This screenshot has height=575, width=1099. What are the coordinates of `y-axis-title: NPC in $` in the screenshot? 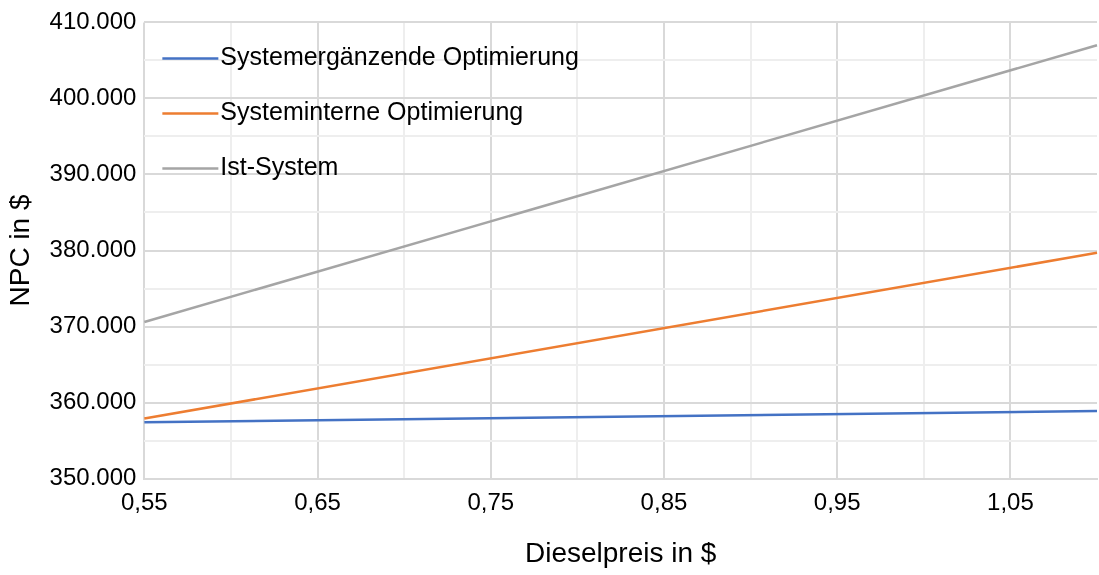 It's located at (19, 250).